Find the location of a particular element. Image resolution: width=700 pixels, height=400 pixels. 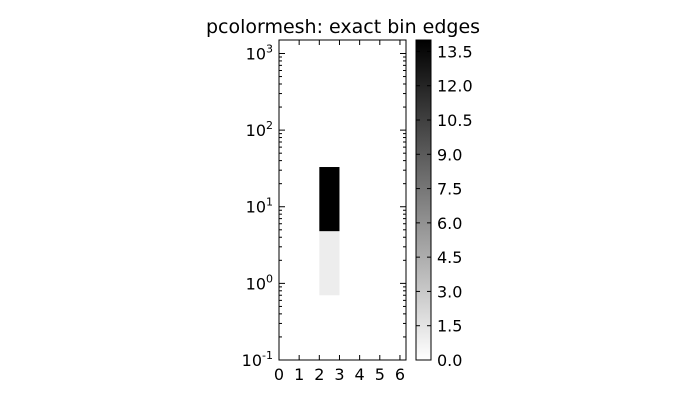

colorbar-tick-label: 6.0 is located at coordinates (449, 223).